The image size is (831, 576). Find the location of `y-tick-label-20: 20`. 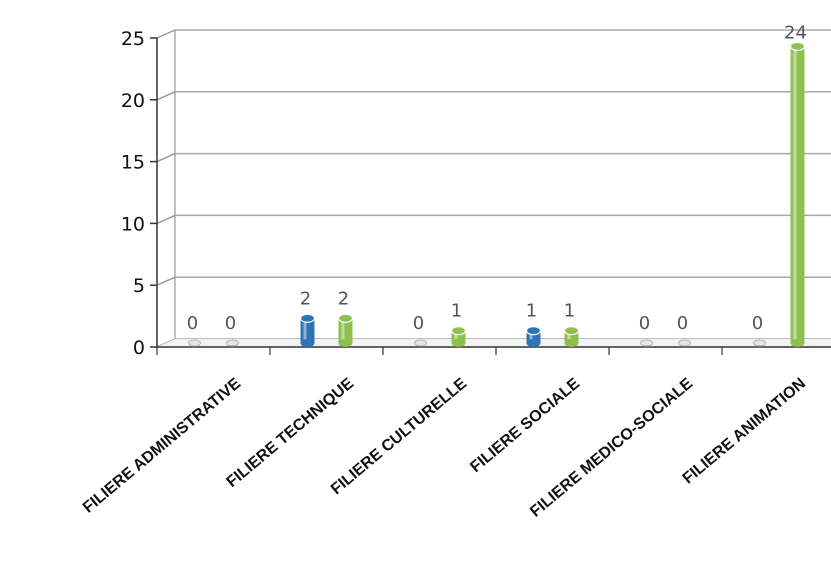

y-tick-label-20: 20 is located at coordinates (133, 101).